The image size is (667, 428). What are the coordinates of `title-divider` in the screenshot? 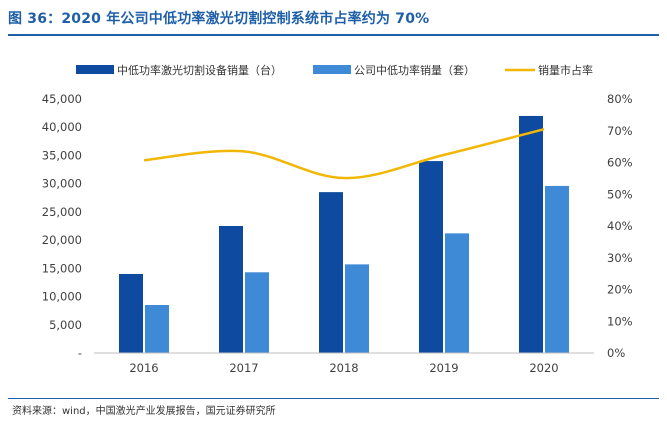 It's located at (333, 35).